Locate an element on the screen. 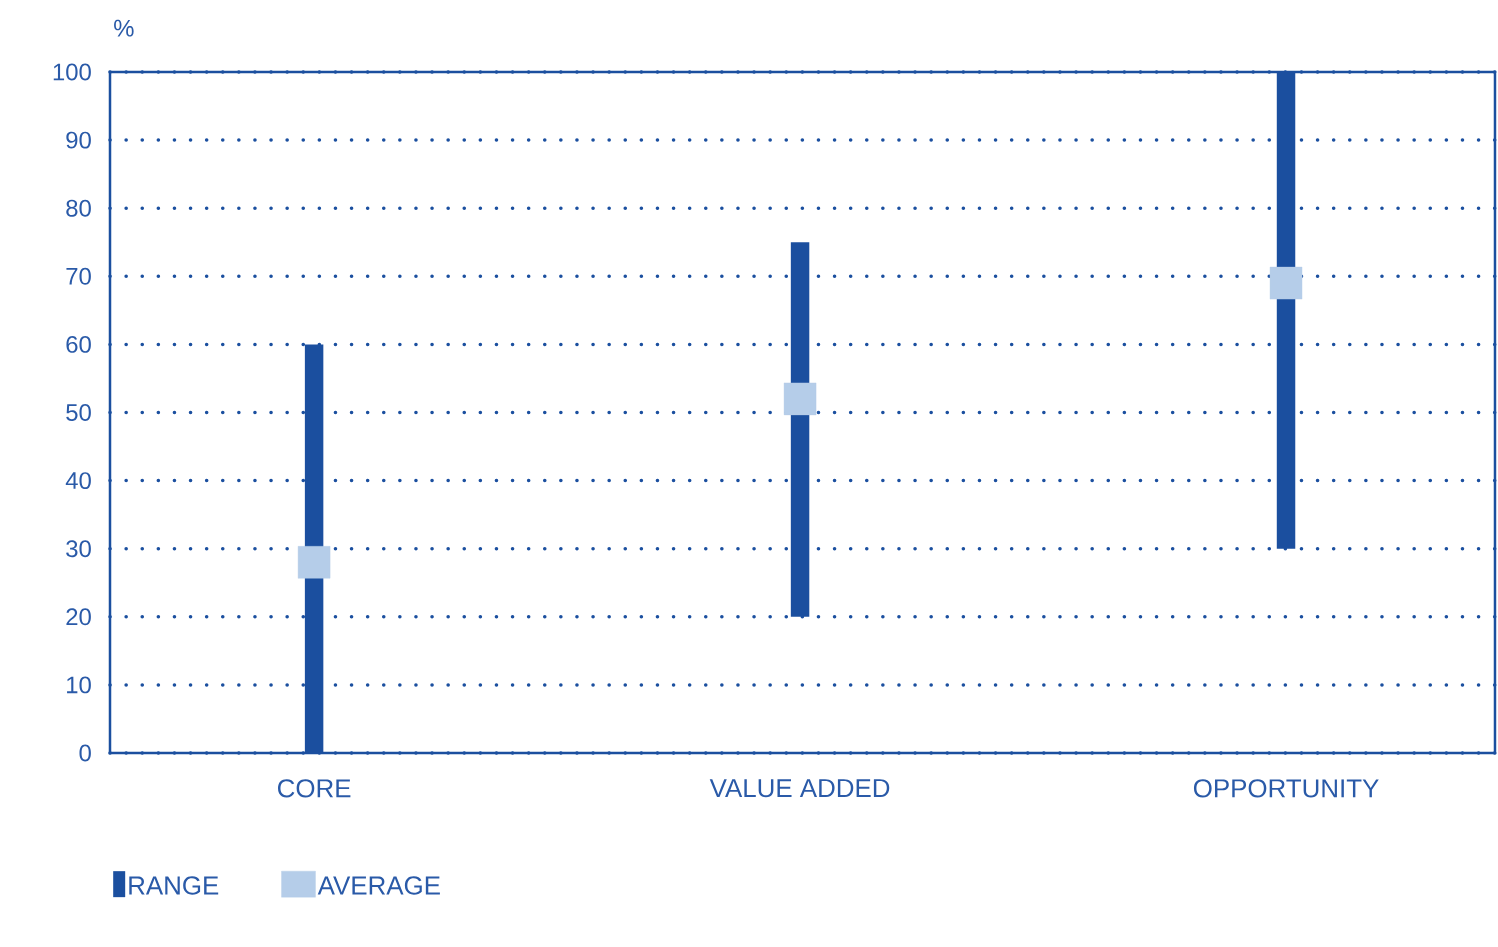  y-tick-label: 50 is located at coordinates (78, 412).